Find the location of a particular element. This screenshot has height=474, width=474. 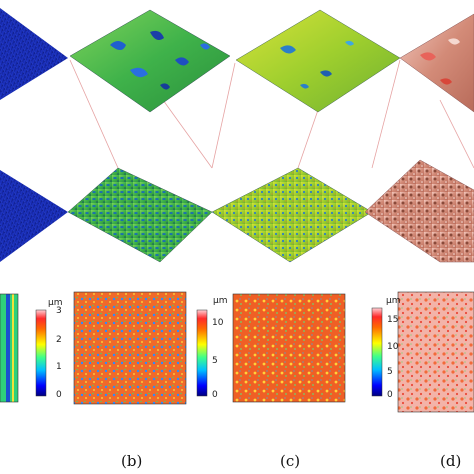

sample-a-2d-map is located at coordinates (9, 348).